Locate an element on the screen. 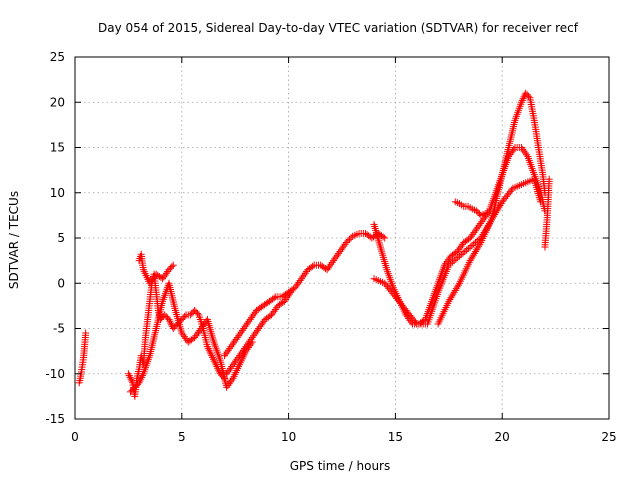  x-axis-label: GPS time / hours is located at coordinates (340, 466).